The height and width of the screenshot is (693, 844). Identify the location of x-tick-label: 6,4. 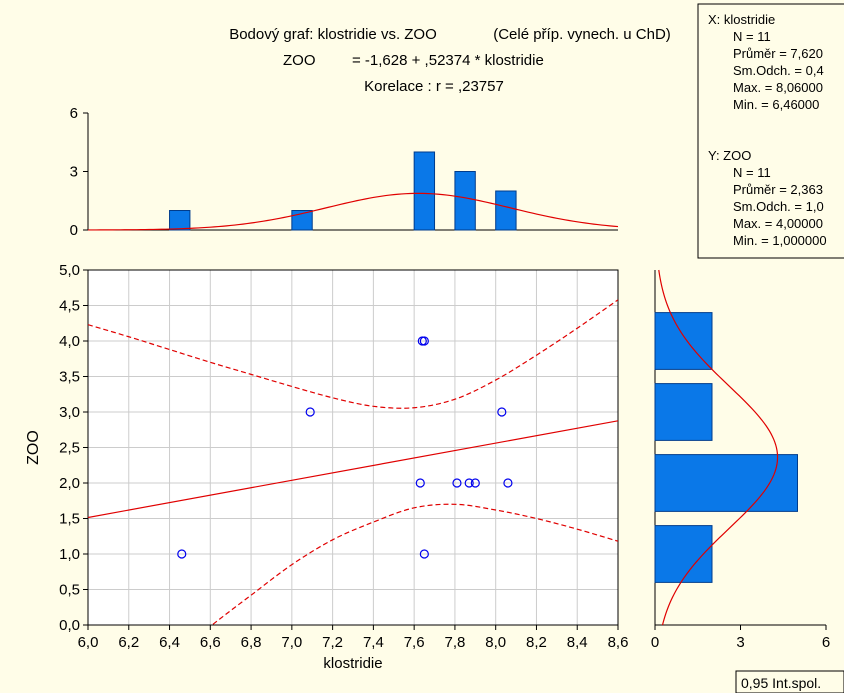
(169, 642).